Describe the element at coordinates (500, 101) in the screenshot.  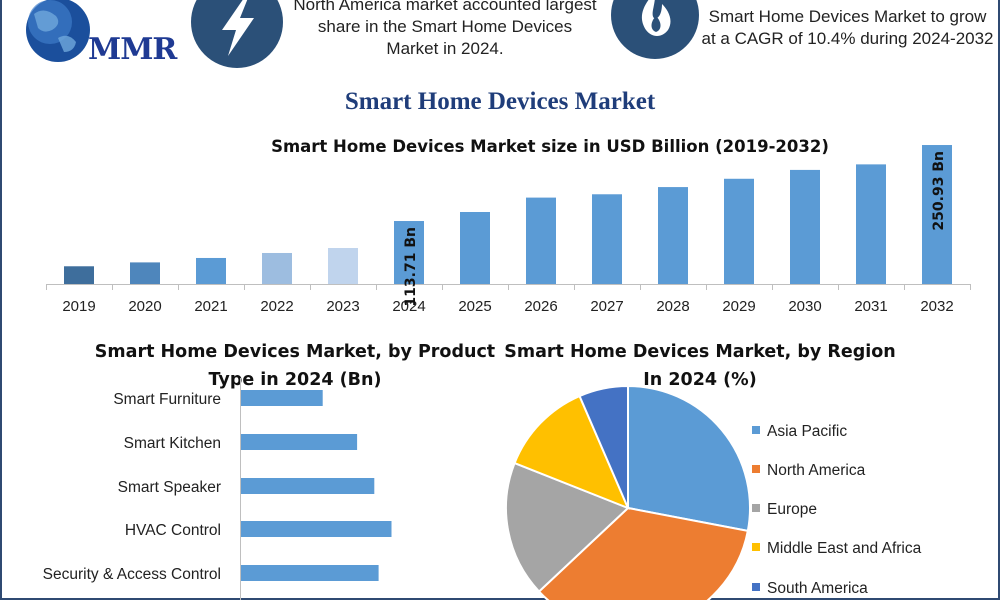
I see `page-title: Smart Home Devices Market` at that location.